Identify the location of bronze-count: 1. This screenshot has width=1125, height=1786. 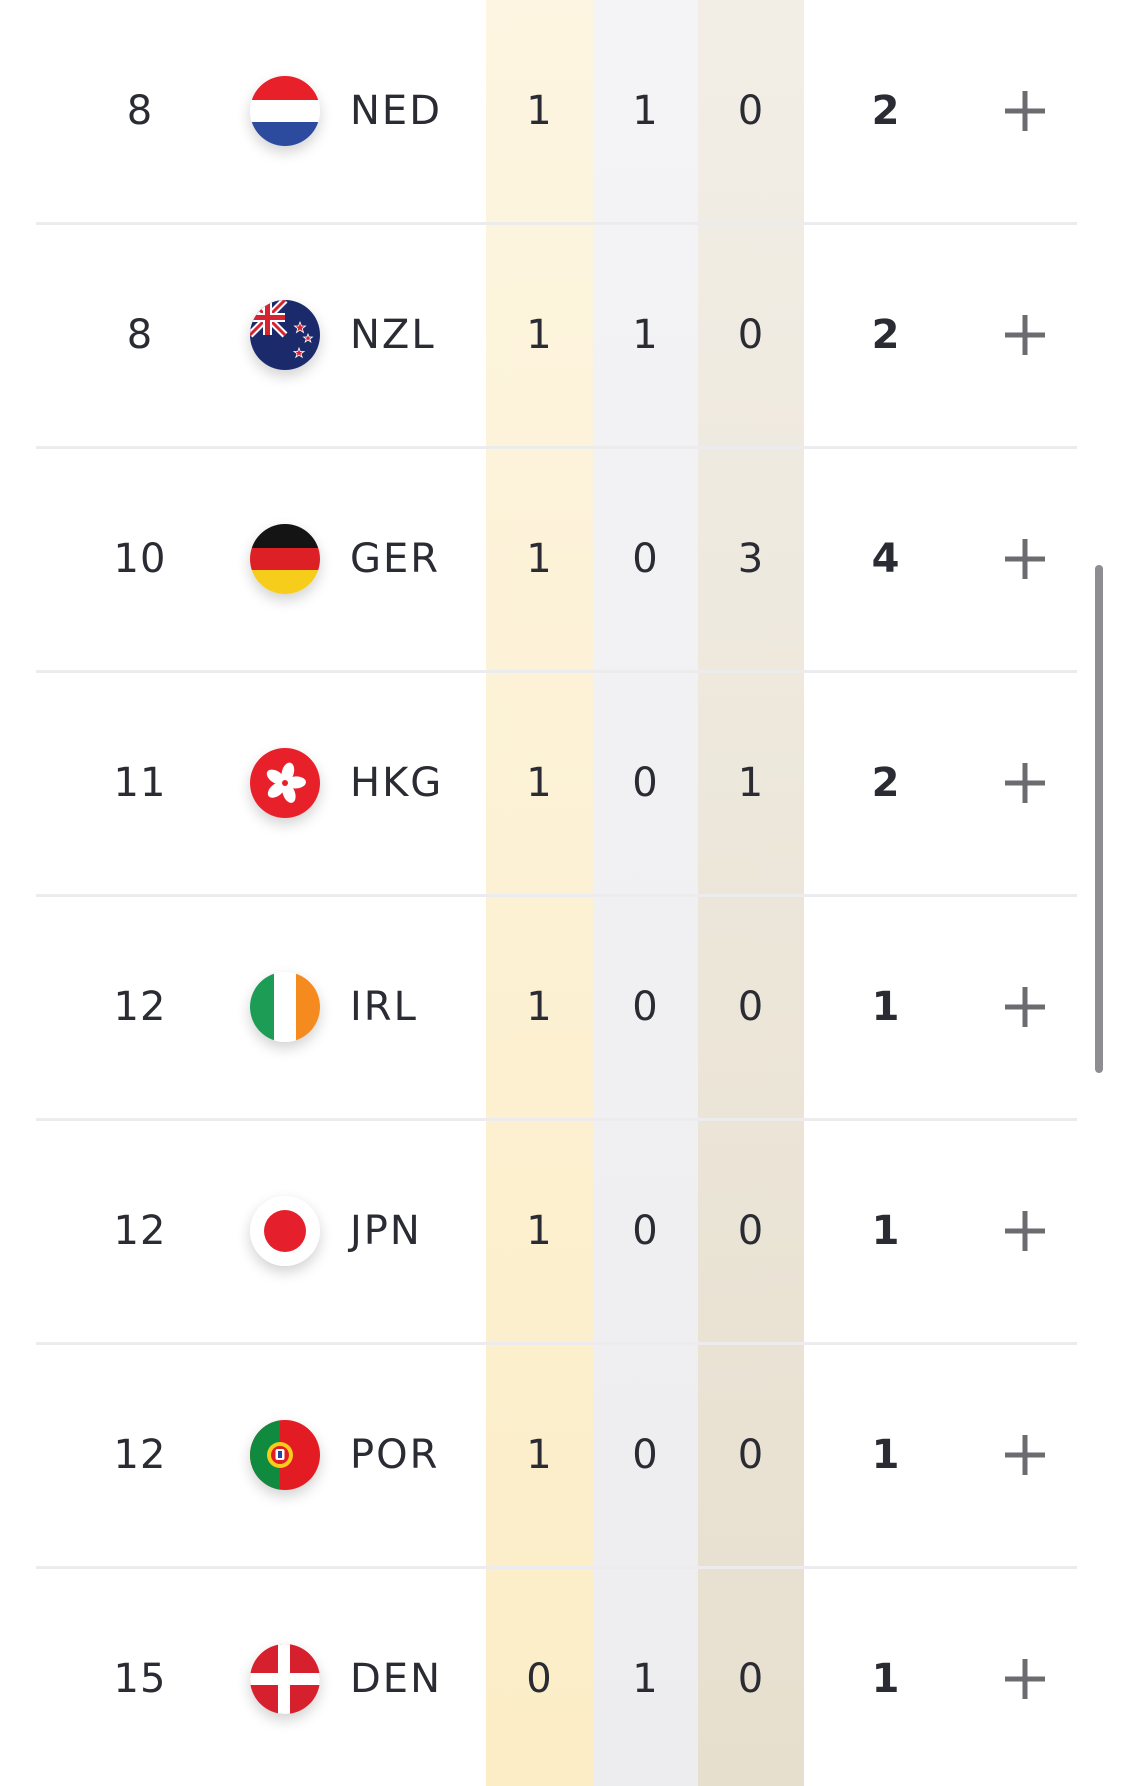
(751, 783).